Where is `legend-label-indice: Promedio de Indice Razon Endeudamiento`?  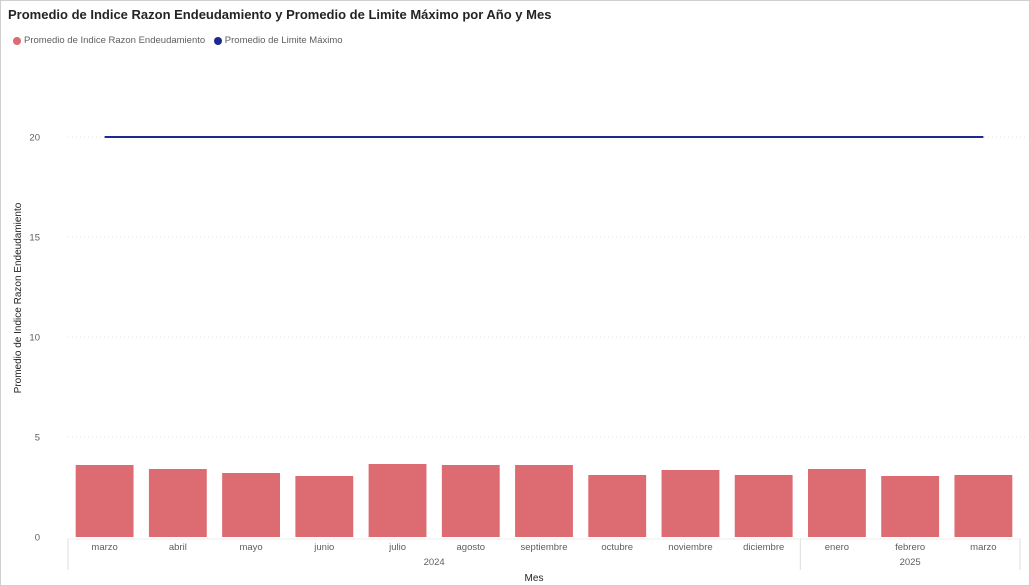 legend-label-indice: Promedio de Indice Razon Endeudamiento is located at coordinates (115, 40).